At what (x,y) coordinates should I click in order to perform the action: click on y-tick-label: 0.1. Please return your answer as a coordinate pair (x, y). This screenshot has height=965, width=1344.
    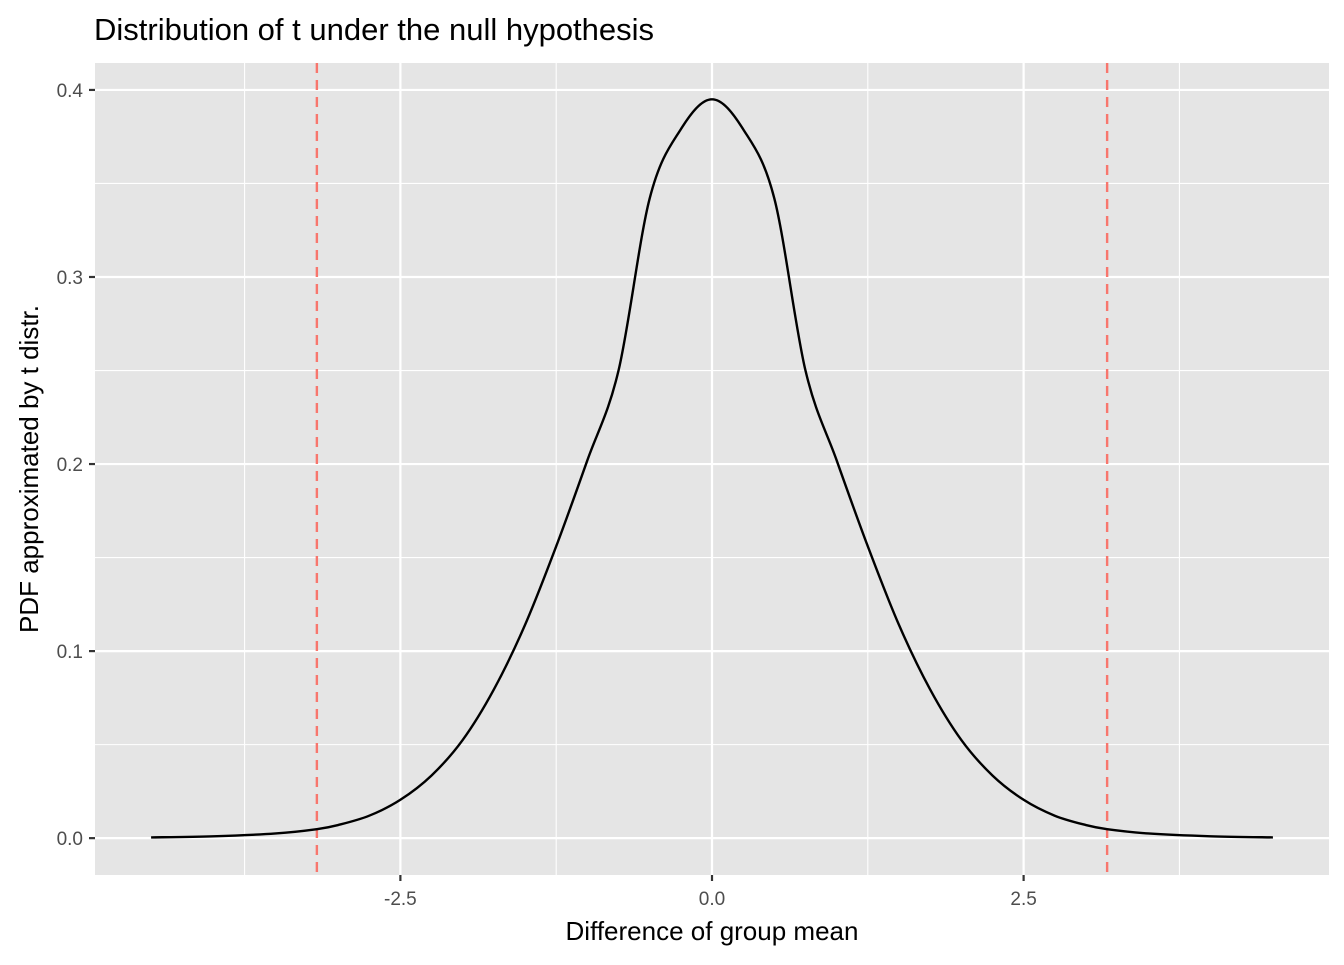
    Looking at the image, I should click on (70, 652).